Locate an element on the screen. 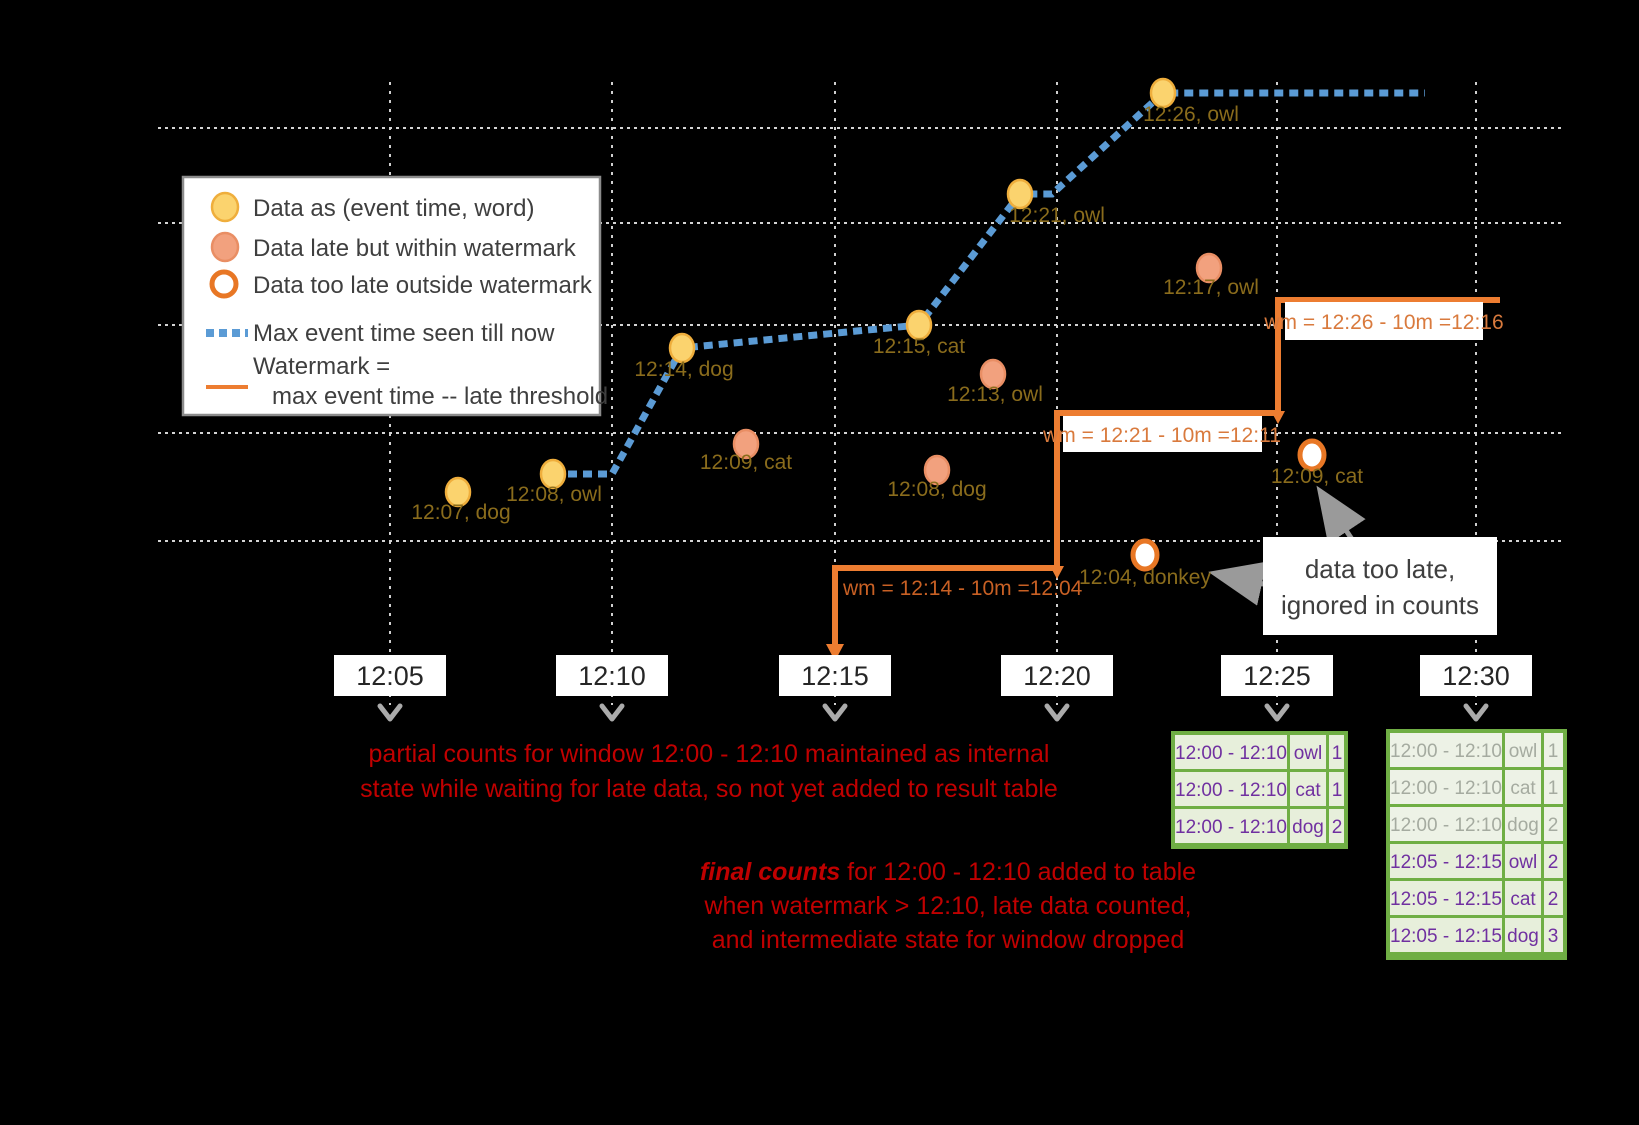 Image resolution: width=1639 pixels, height=1125 pixels. watermark-step-path is located at coordinates (1166, 471).